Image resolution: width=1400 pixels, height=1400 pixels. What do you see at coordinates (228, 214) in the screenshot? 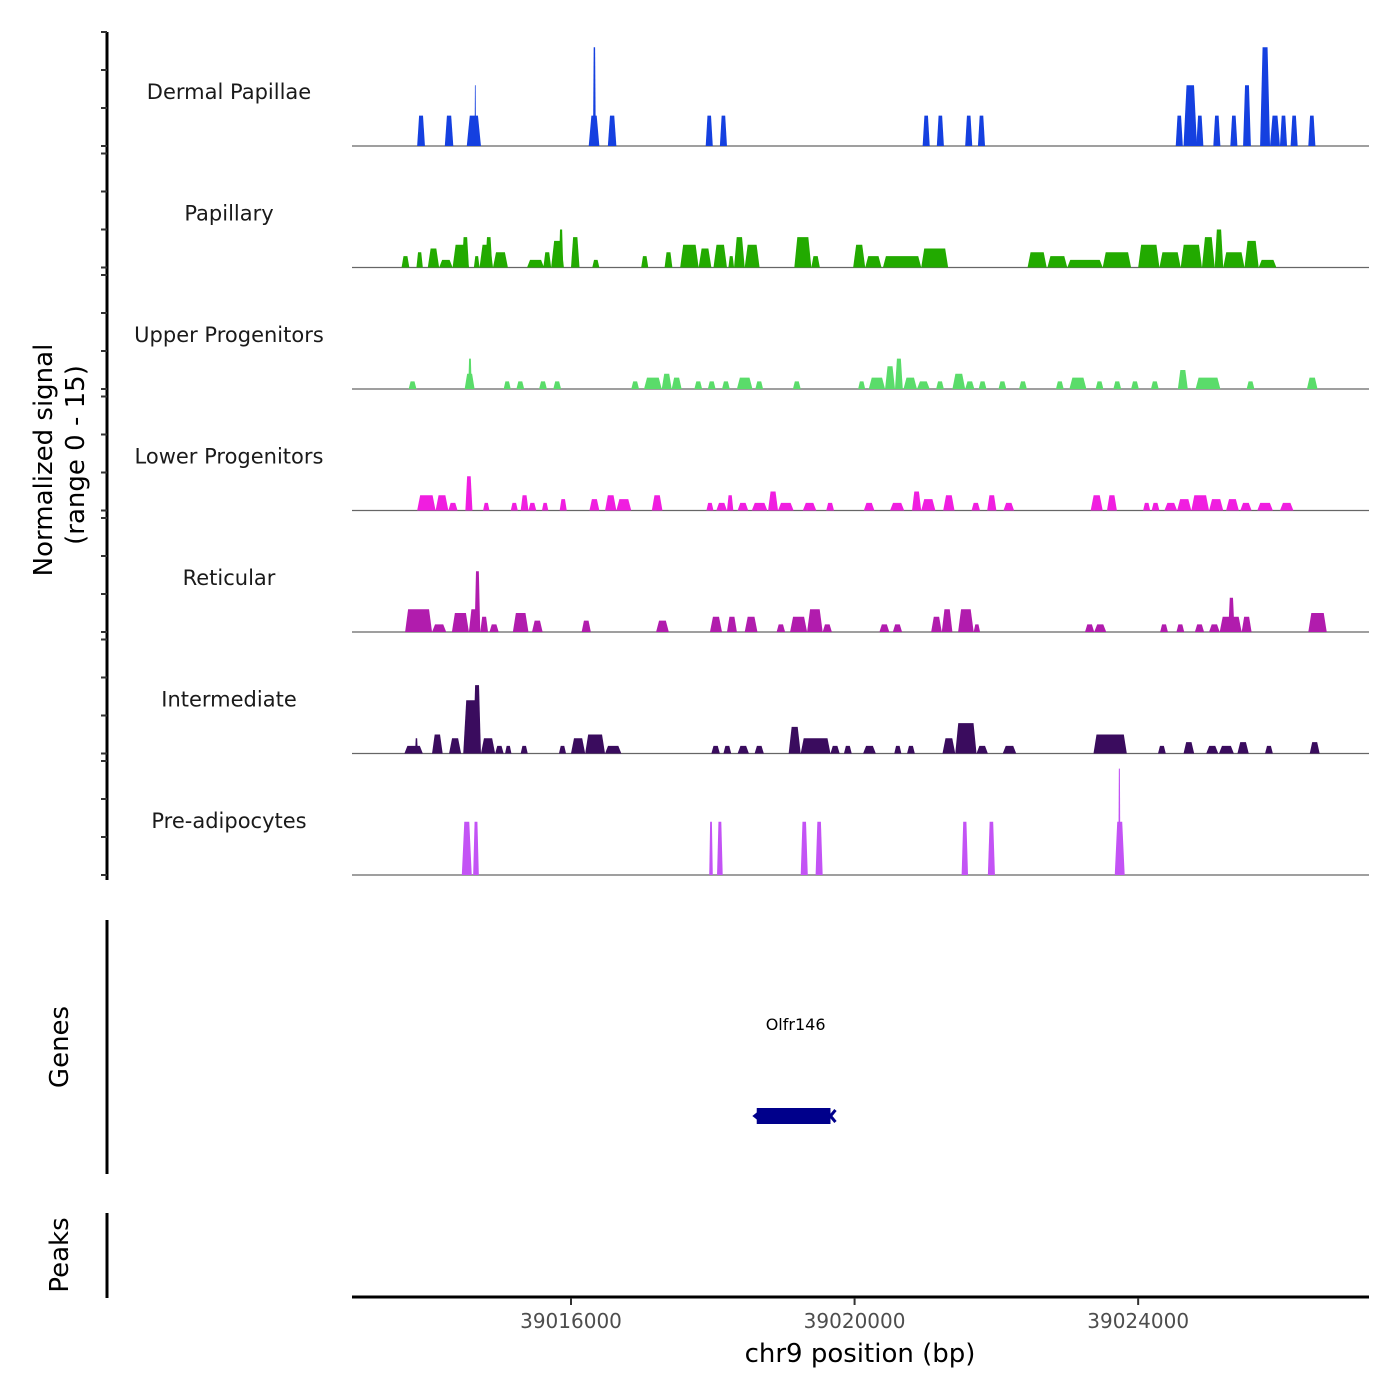
I see `track-label: Papillary` at bounding box center [228, 214].